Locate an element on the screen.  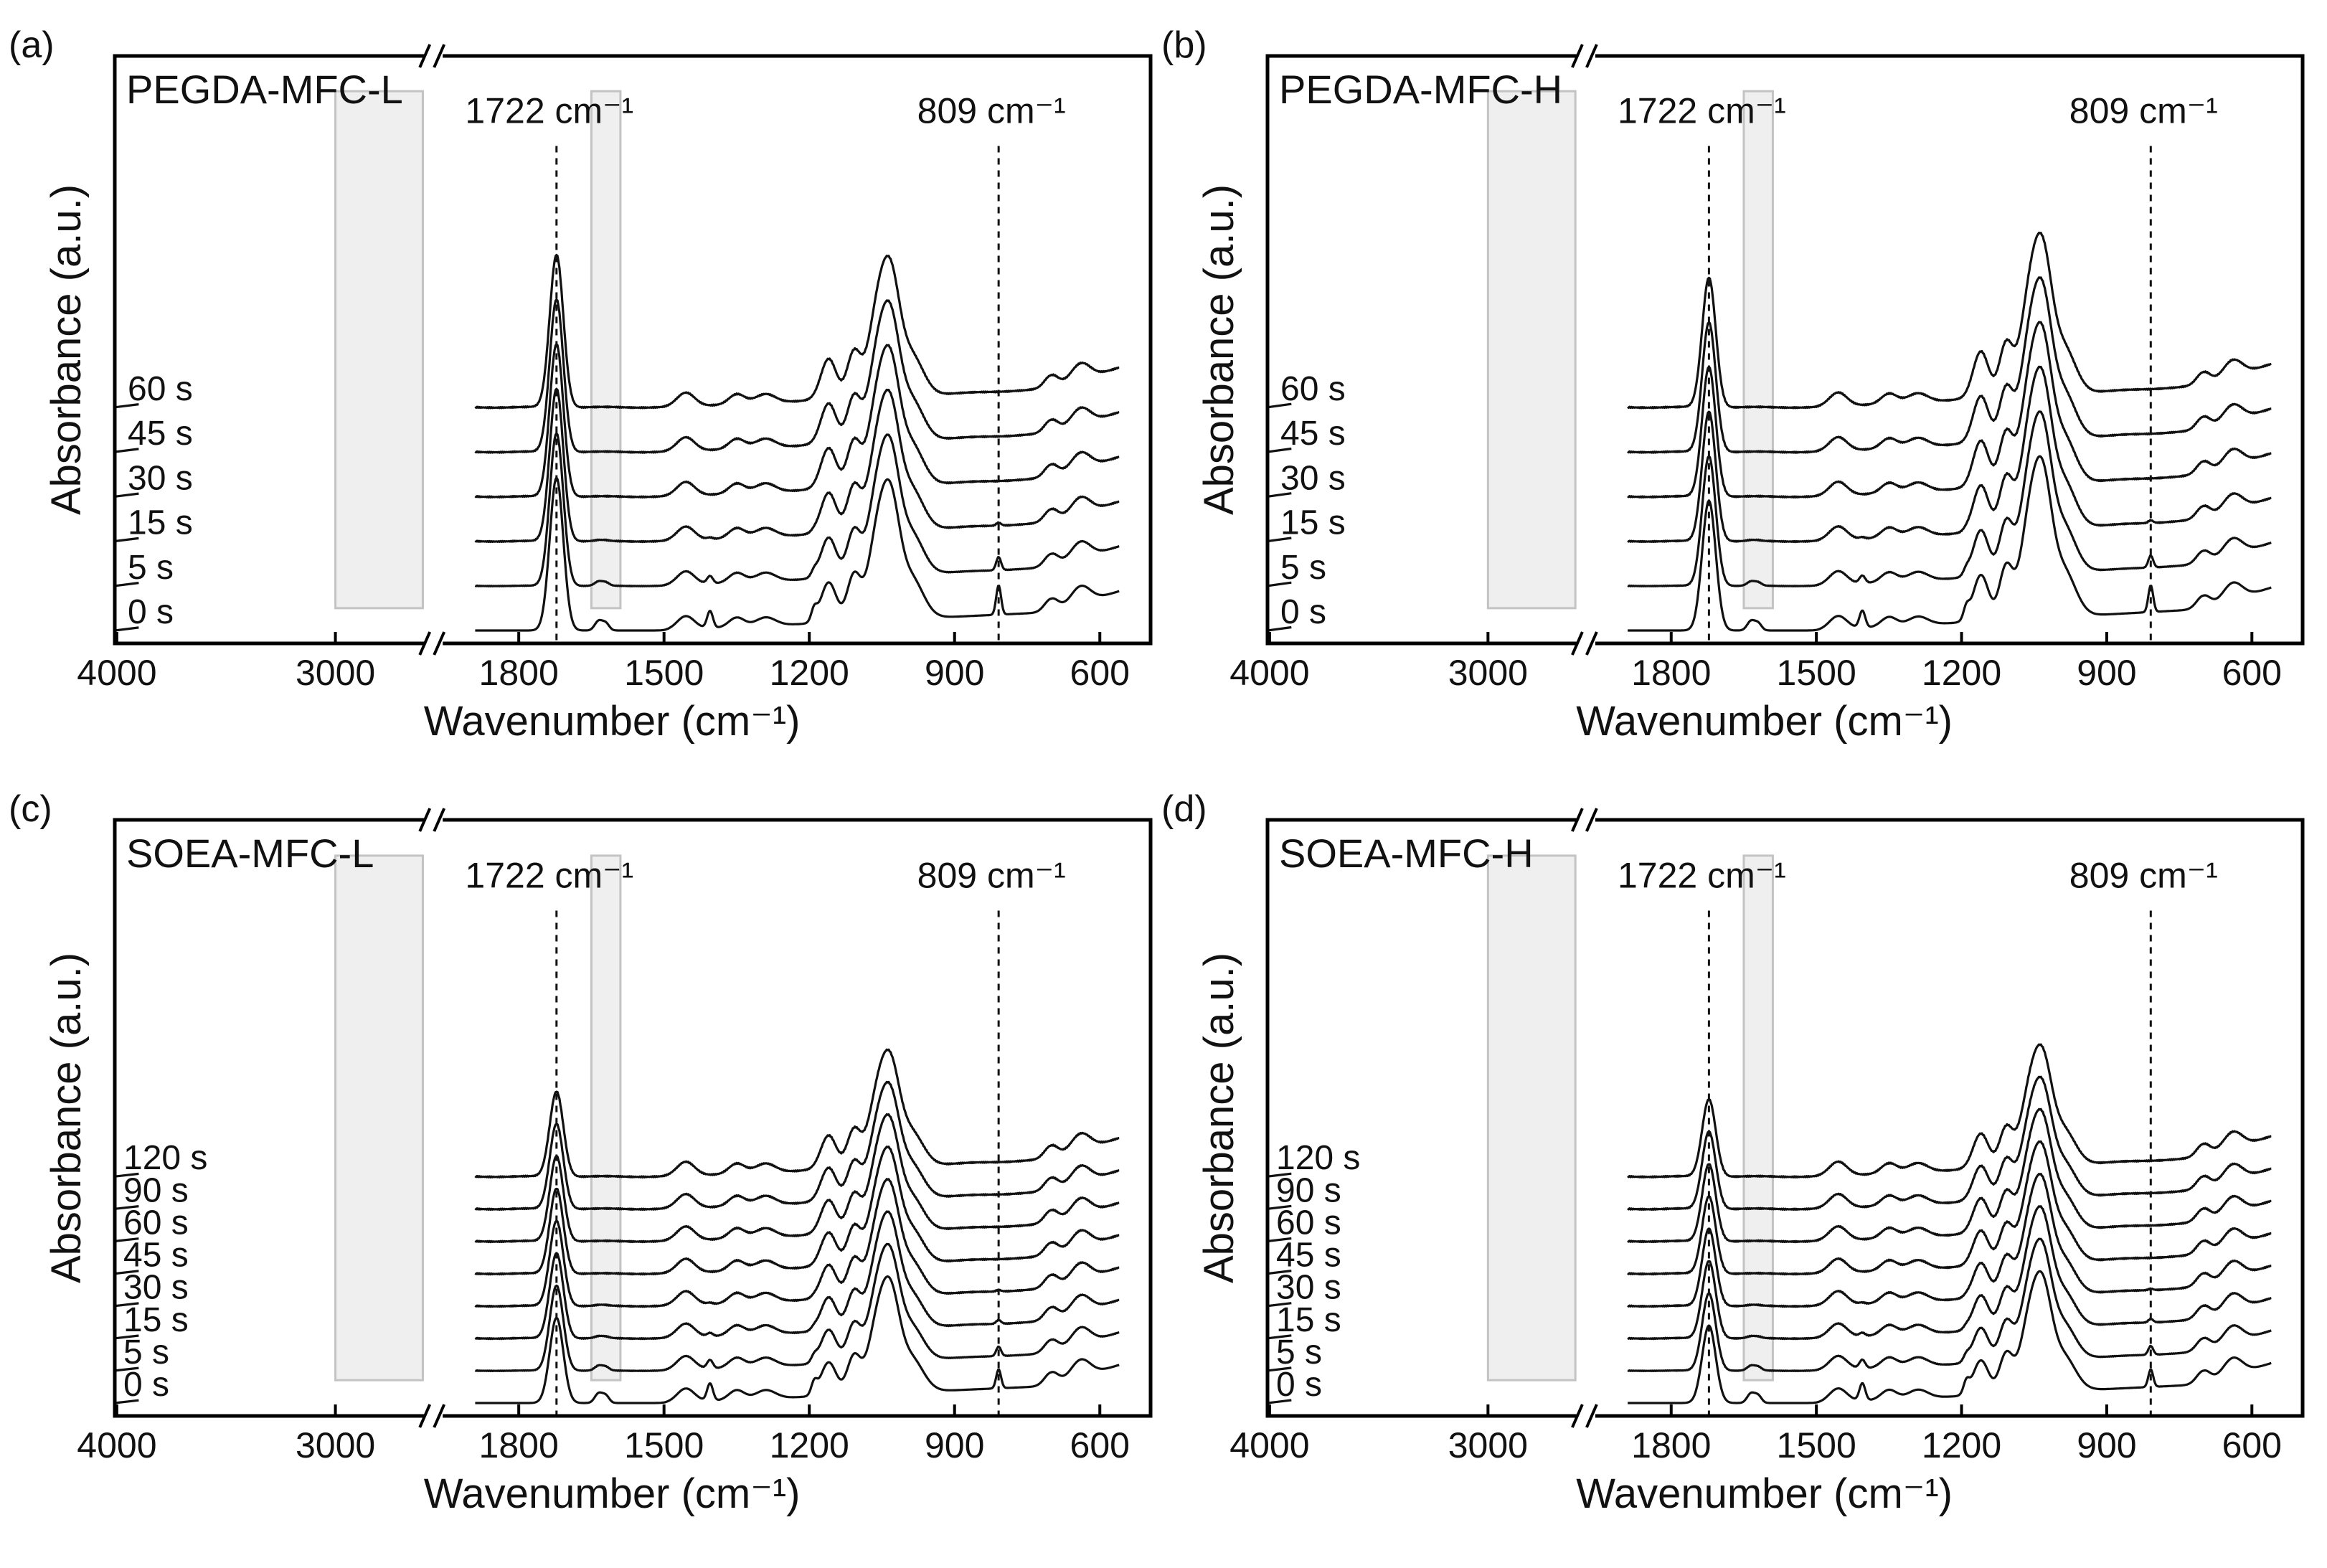
panel-label: (c) is located at coordinates (30, 809).